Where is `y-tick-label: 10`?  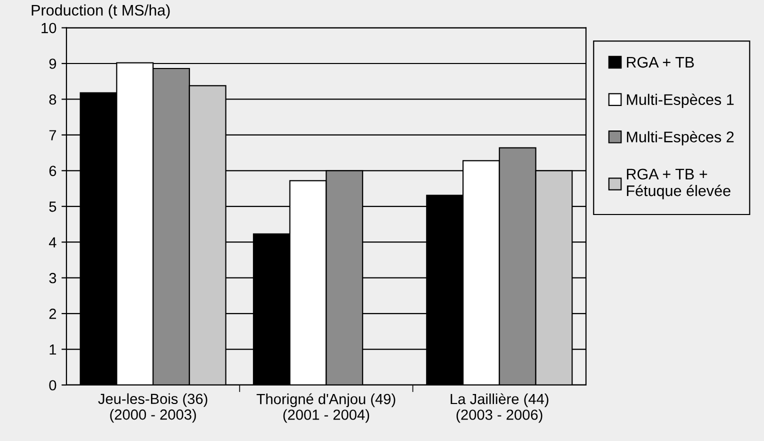
y-tick-label: 10 is located at coordinates (49, 28).